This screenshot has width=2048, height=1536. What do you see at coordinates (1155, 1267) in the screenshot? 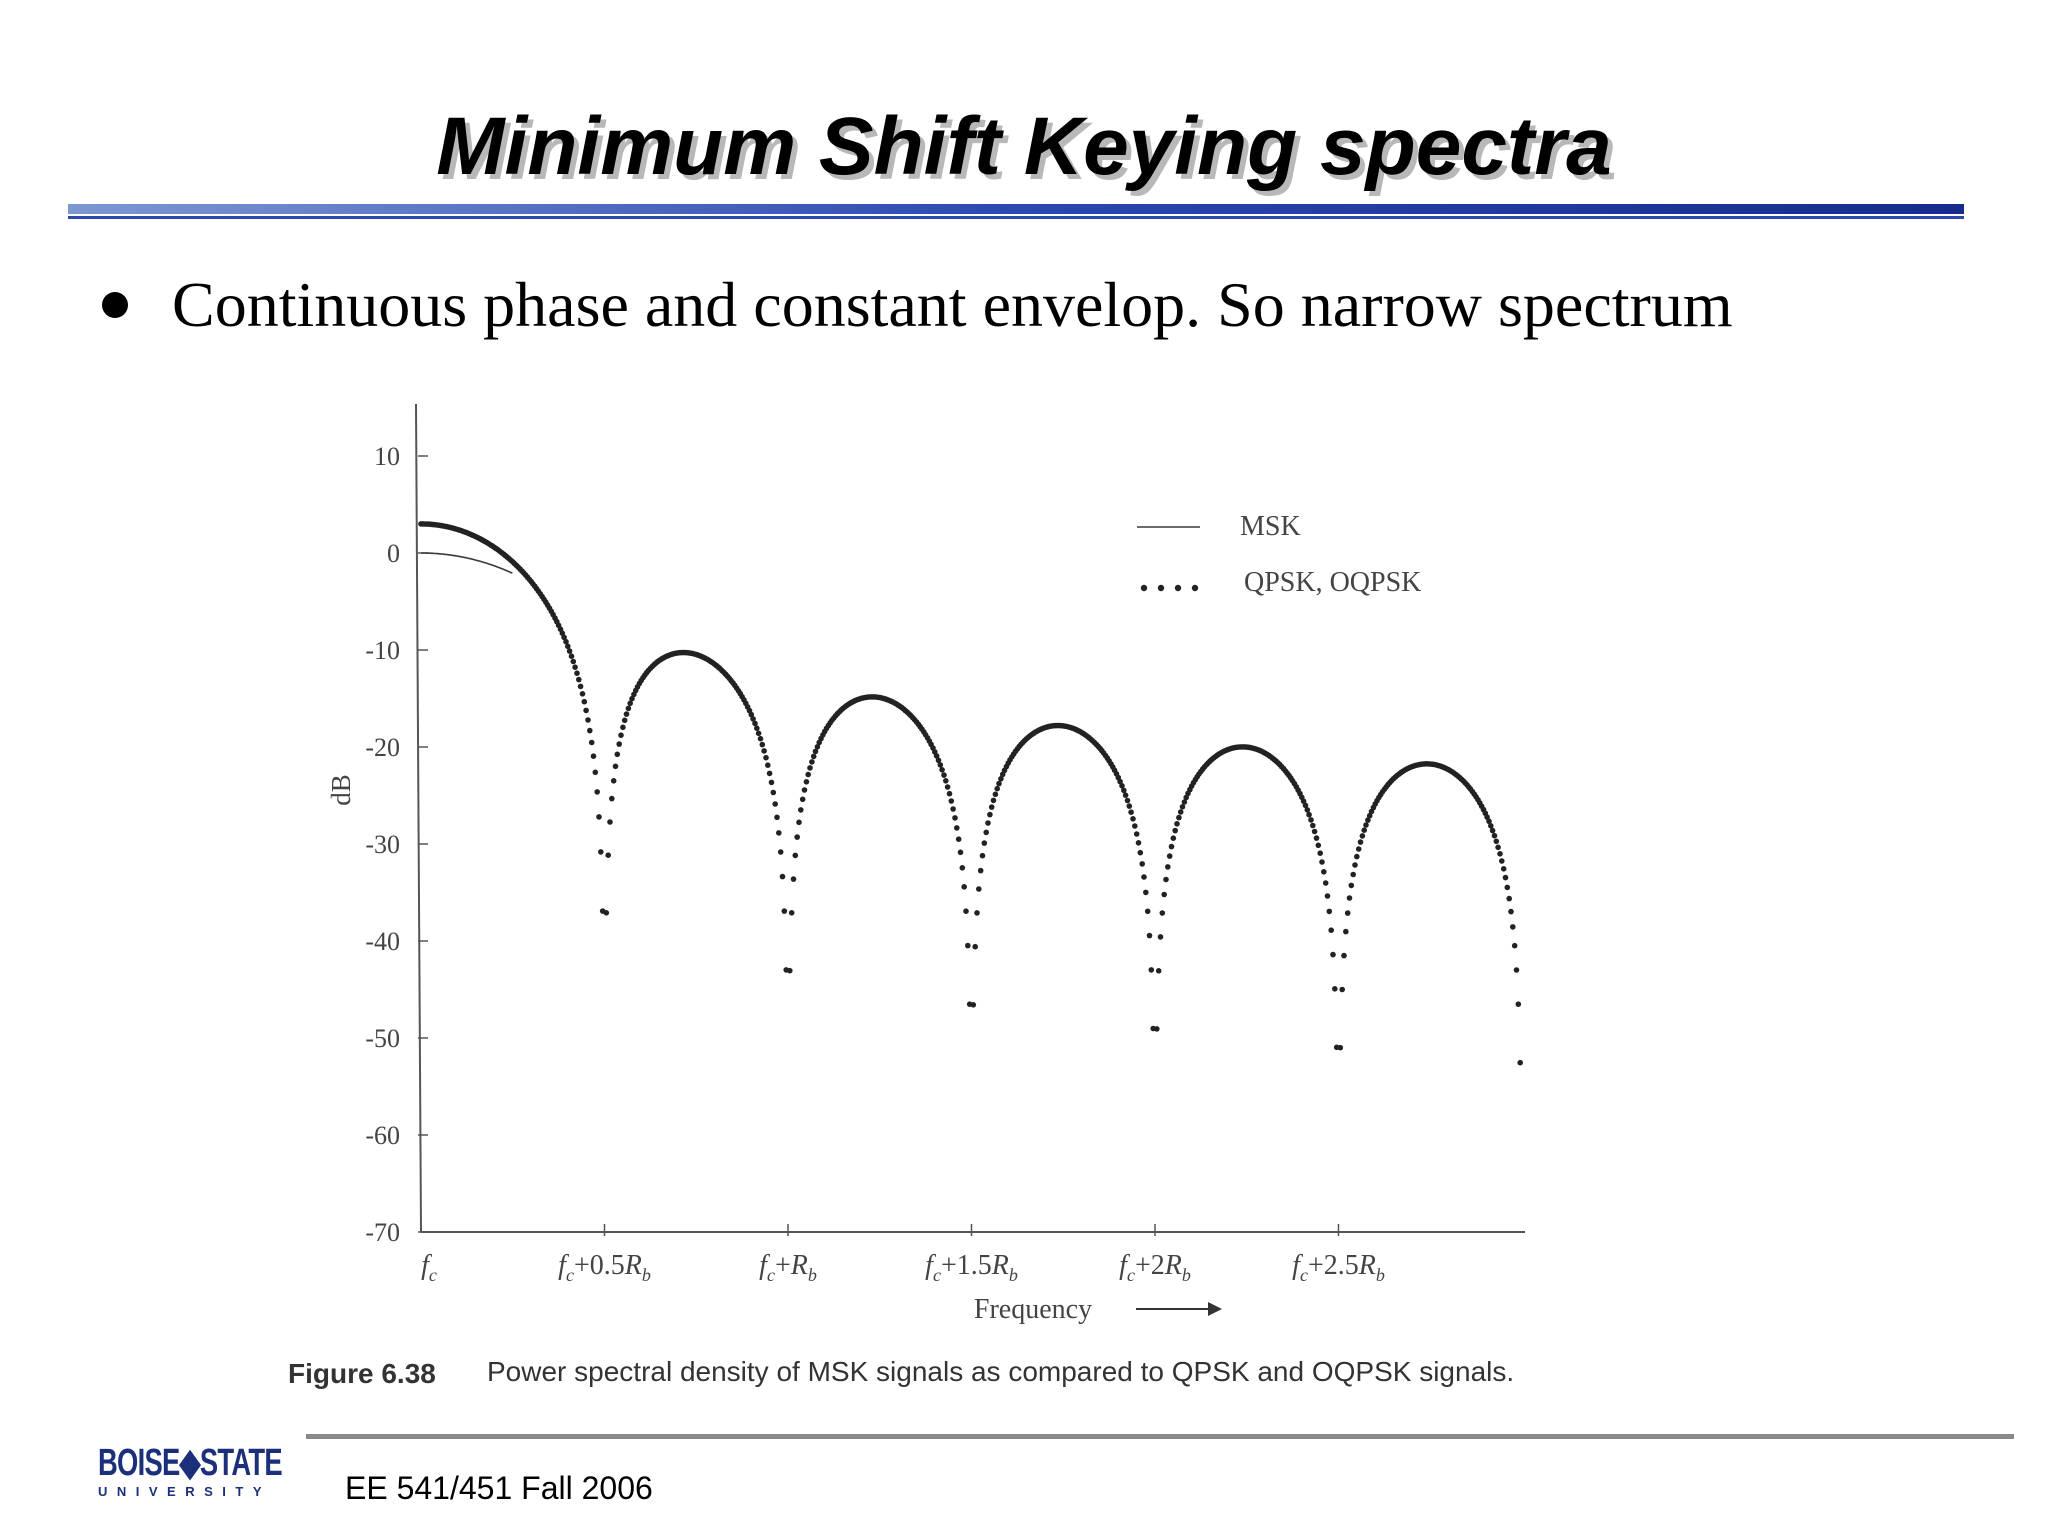
I see `x-tick-label: fc+2Rb` at bounding box center [1155, 1267].